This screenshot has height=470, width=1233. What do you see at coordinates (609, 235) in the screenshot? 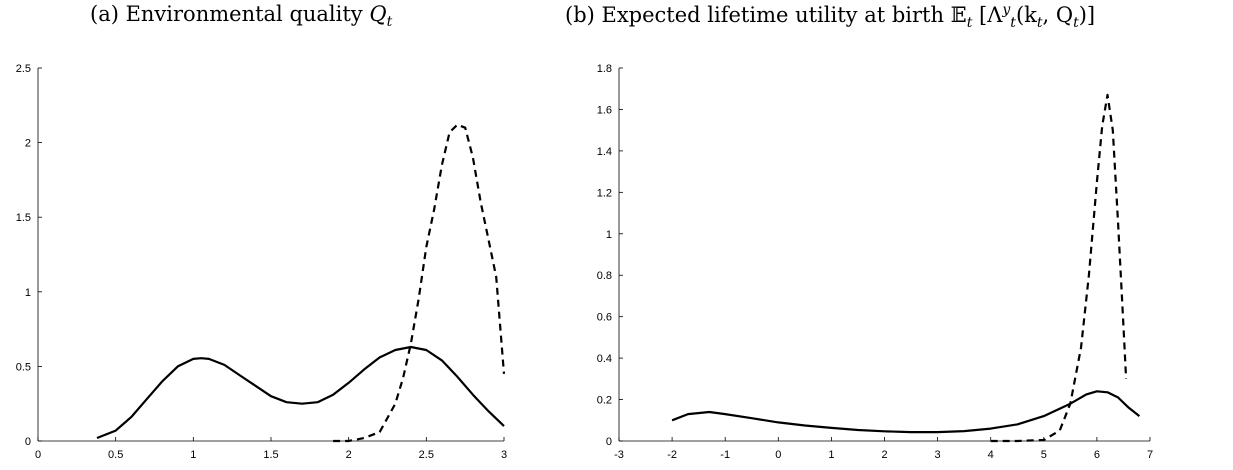
I see `chart-b-y-tick-label: 1` at bounding box center [609, 235].